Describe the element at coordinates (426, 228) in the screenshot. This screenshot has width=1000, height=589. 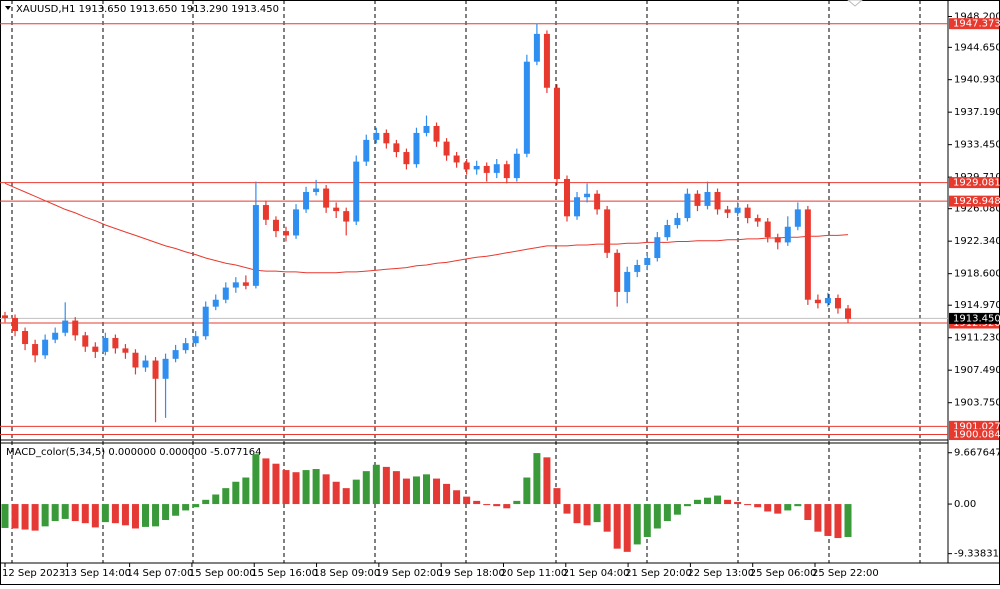
I see `moving-average` at that location.